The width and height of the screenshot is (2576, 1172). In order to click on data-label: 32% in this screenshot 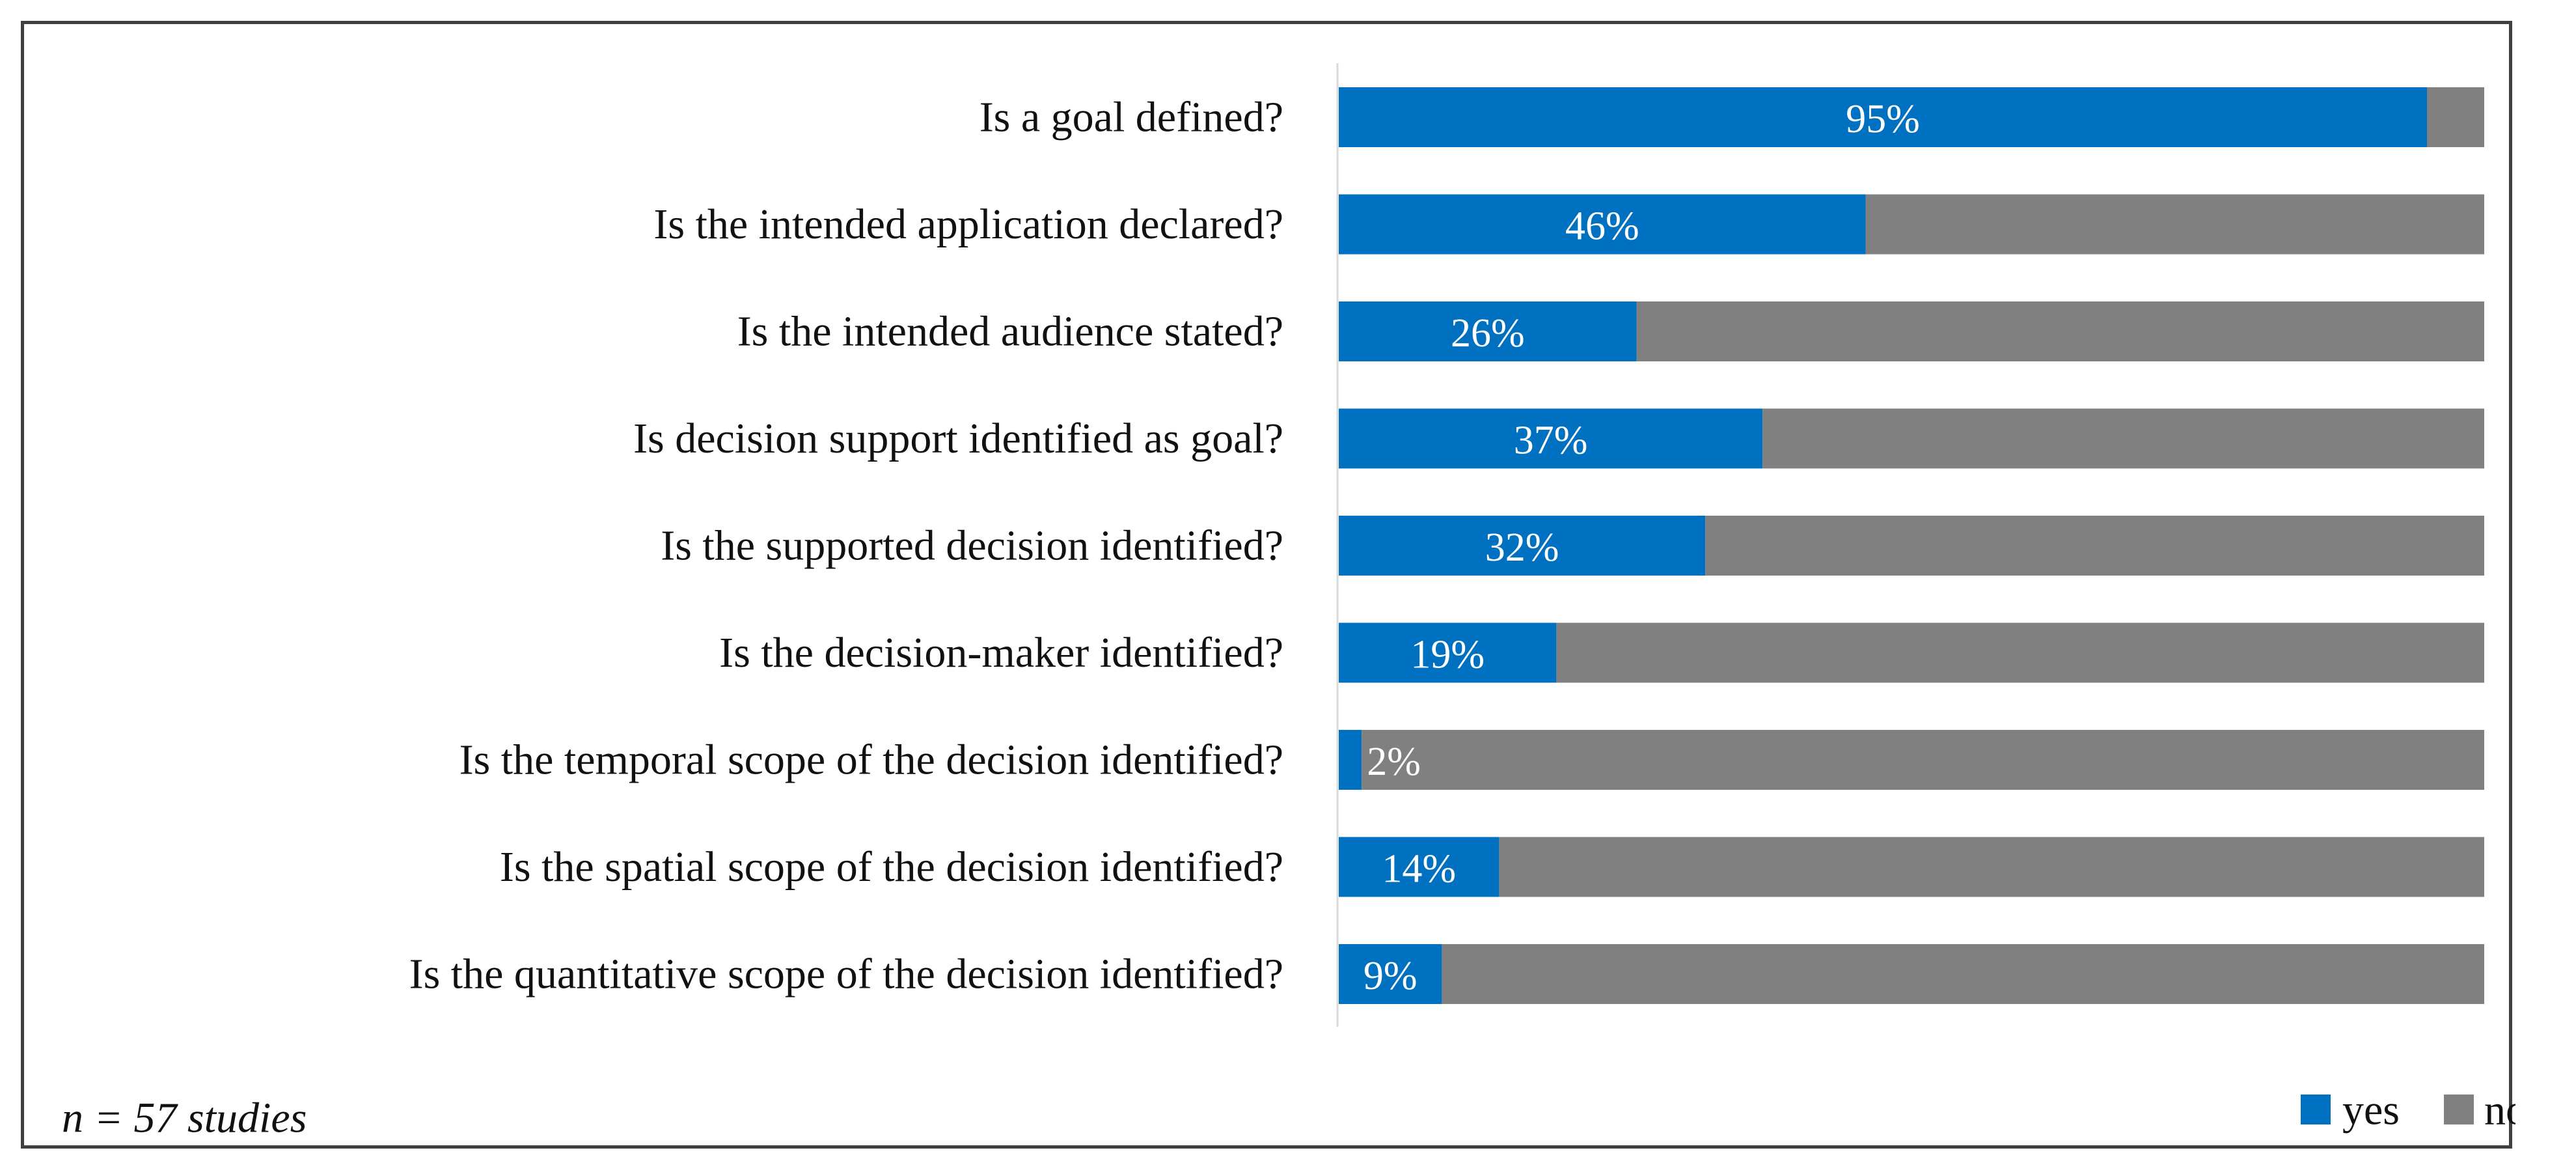, I will do `click(1522, 547)`.